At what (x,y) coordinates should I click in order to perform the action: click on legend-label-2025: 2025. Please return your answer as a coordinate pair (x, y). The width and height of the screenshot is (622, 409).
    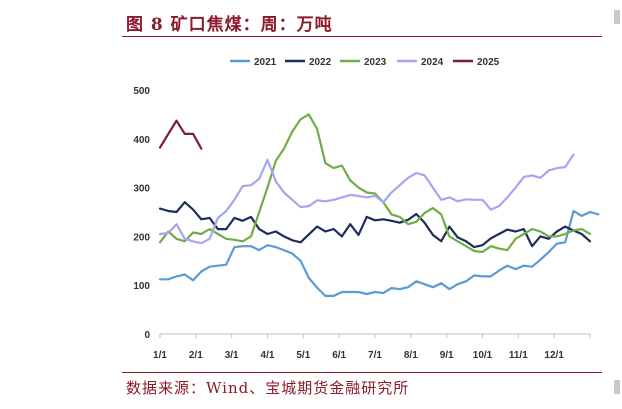
    Looking at the image, I should click on (488, 62).